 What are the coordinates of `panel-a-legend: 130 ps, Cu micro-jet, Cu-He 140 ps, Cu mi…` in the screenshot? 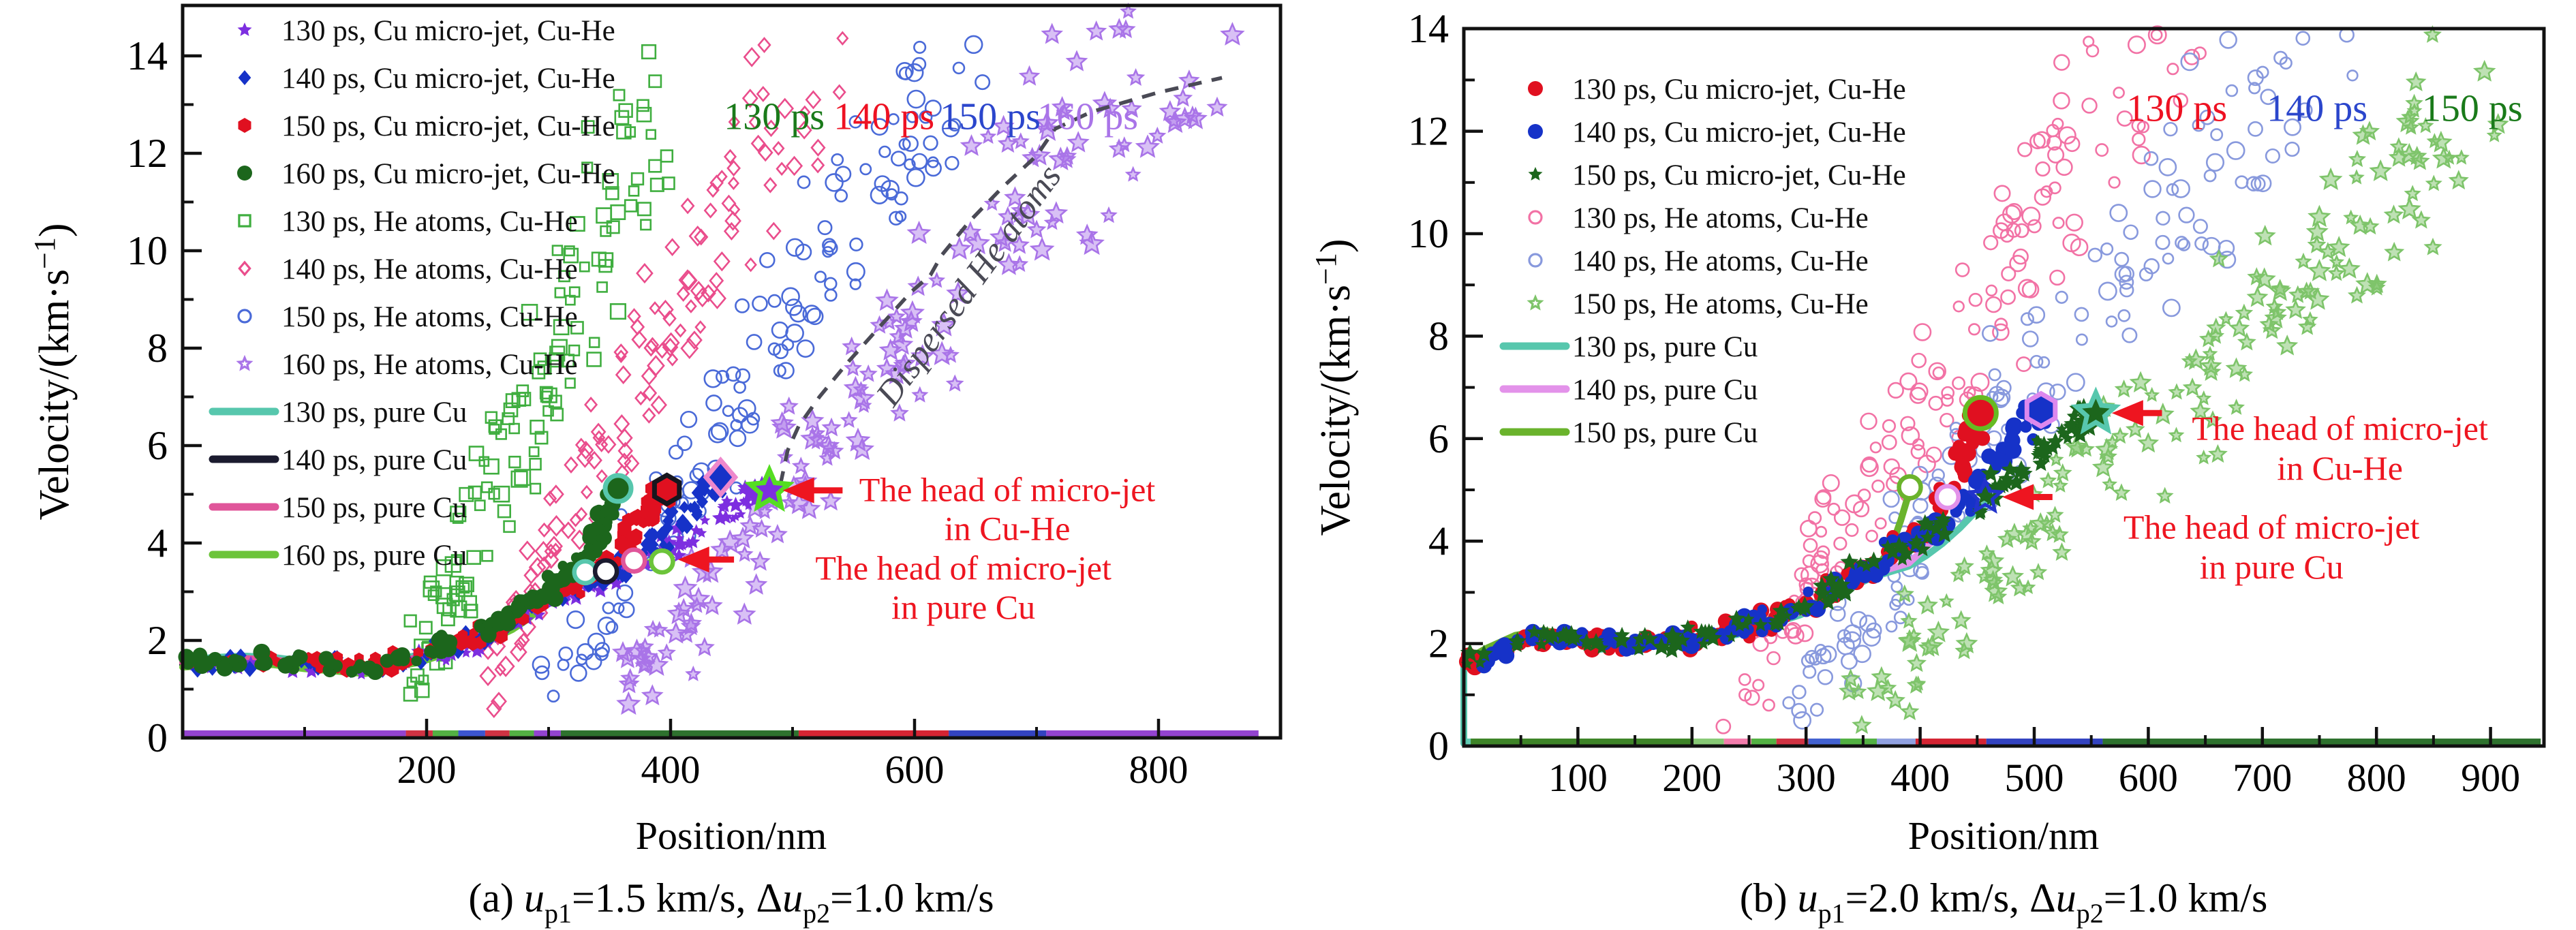 It's located at (412, 293).